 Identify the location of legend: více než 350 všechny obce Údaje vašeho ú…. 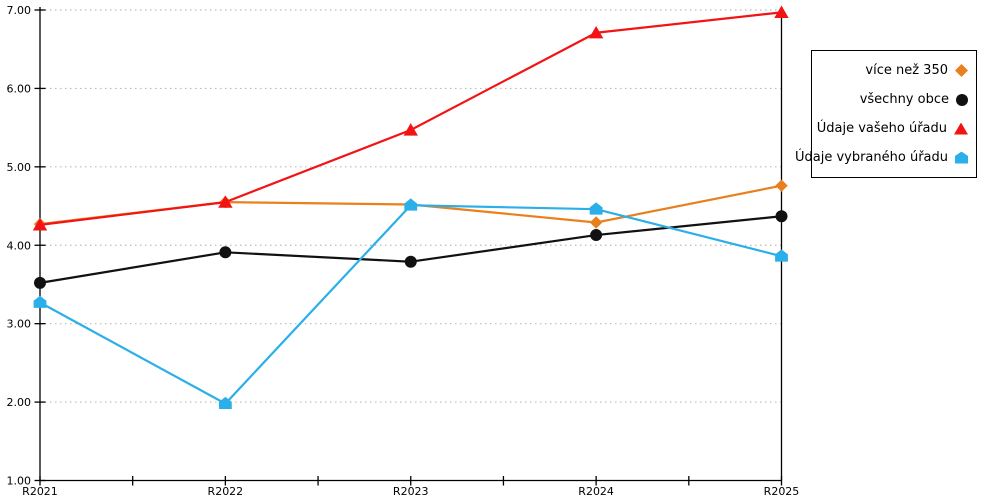
(886, 114).